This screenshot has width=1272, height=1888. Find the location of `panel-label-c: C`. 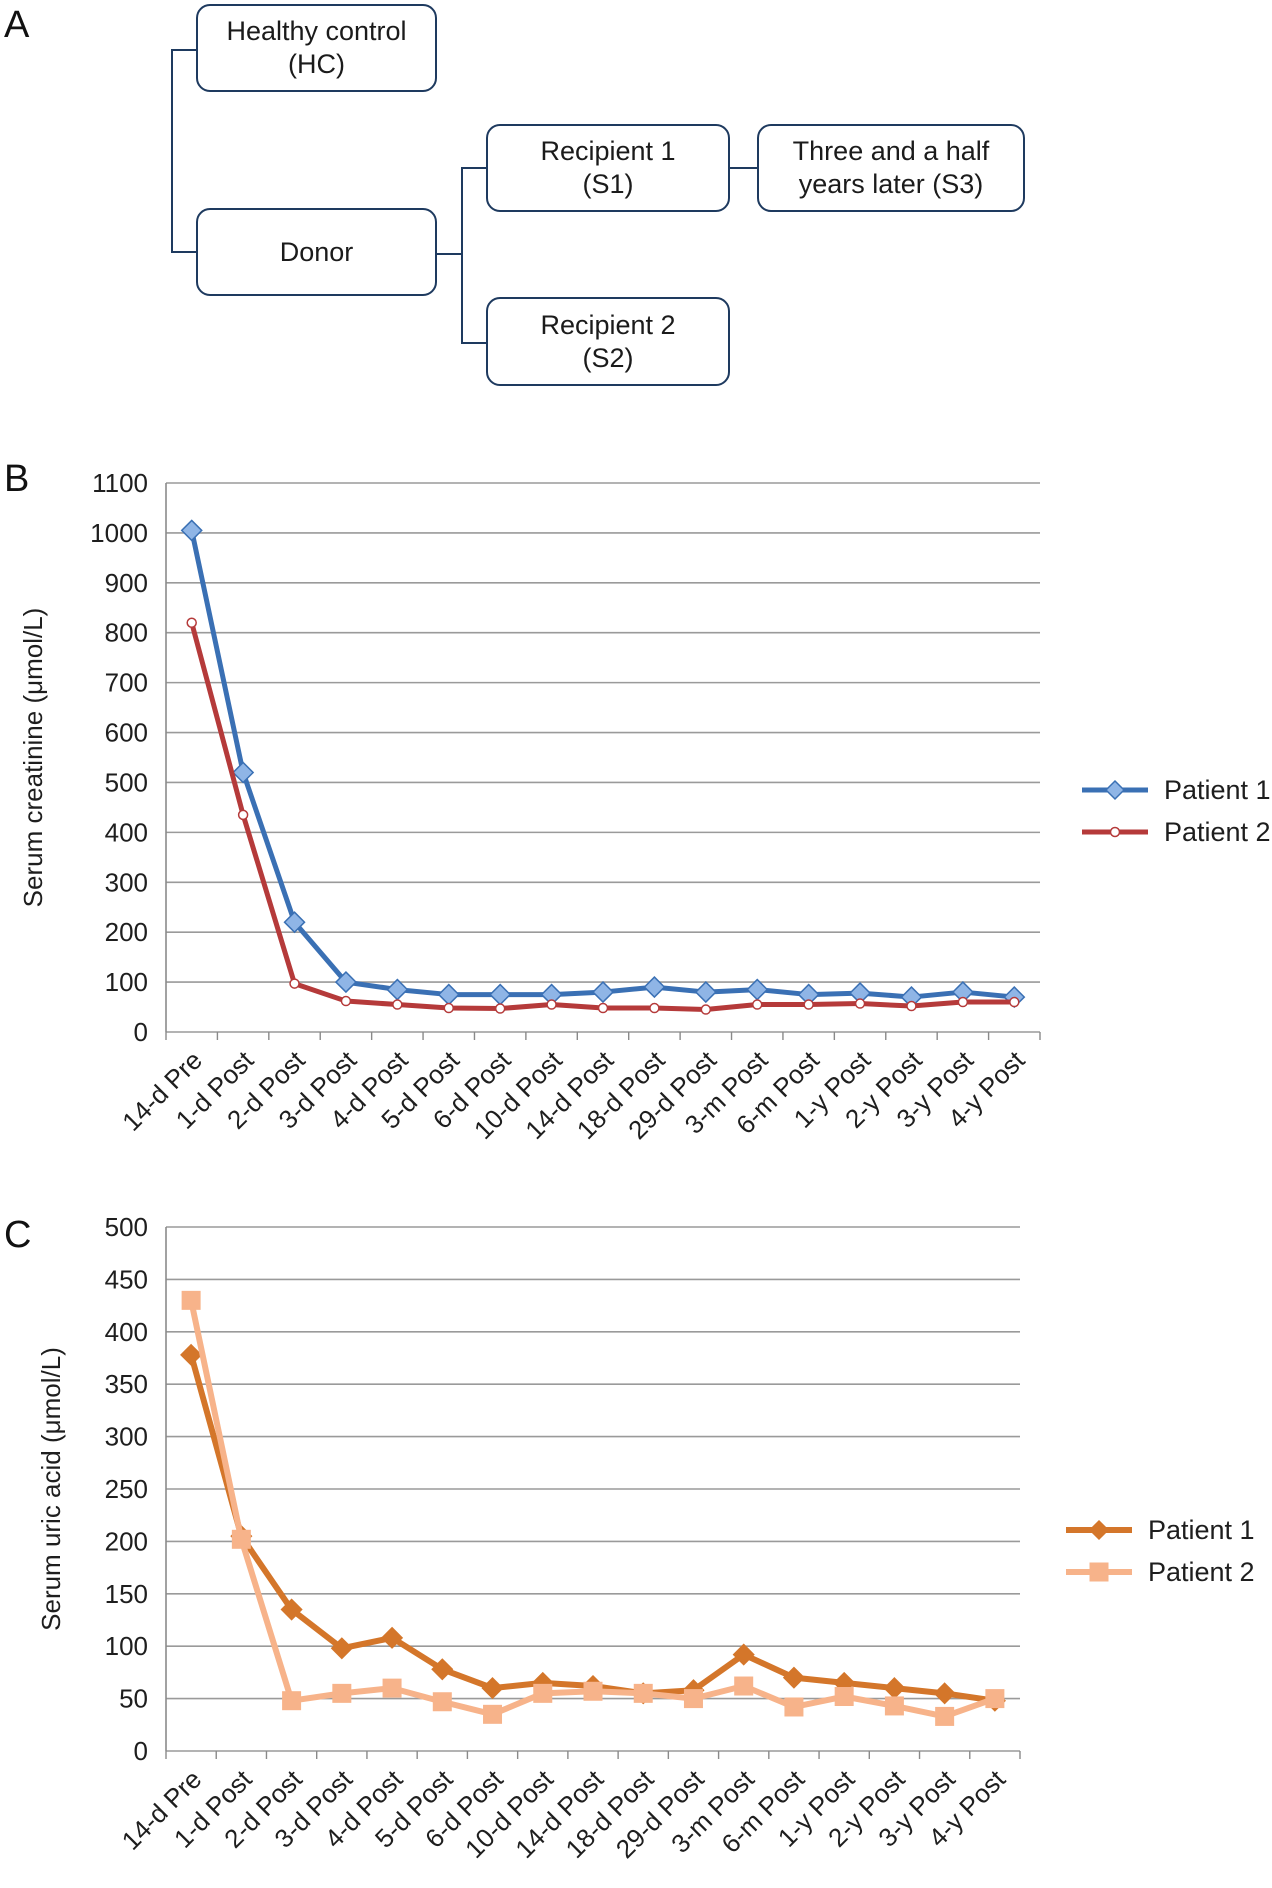

panel-label-c: C is located at coordinates (18, 1235).